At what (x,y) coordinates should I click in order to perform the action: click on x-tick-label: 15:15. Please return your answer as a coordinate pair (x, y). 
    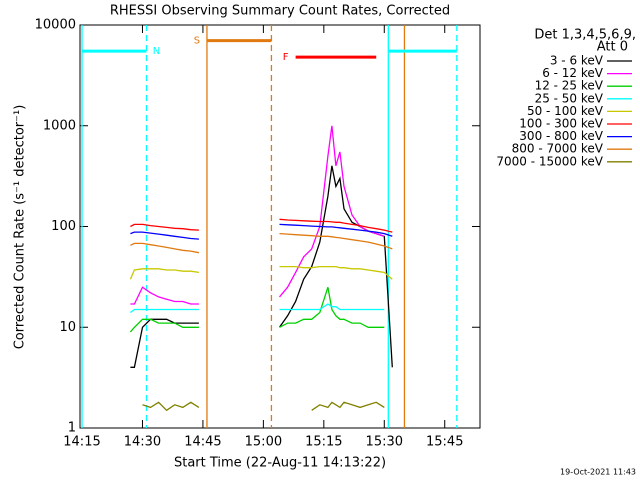
    Looking at the image, I should click on (323, 442).